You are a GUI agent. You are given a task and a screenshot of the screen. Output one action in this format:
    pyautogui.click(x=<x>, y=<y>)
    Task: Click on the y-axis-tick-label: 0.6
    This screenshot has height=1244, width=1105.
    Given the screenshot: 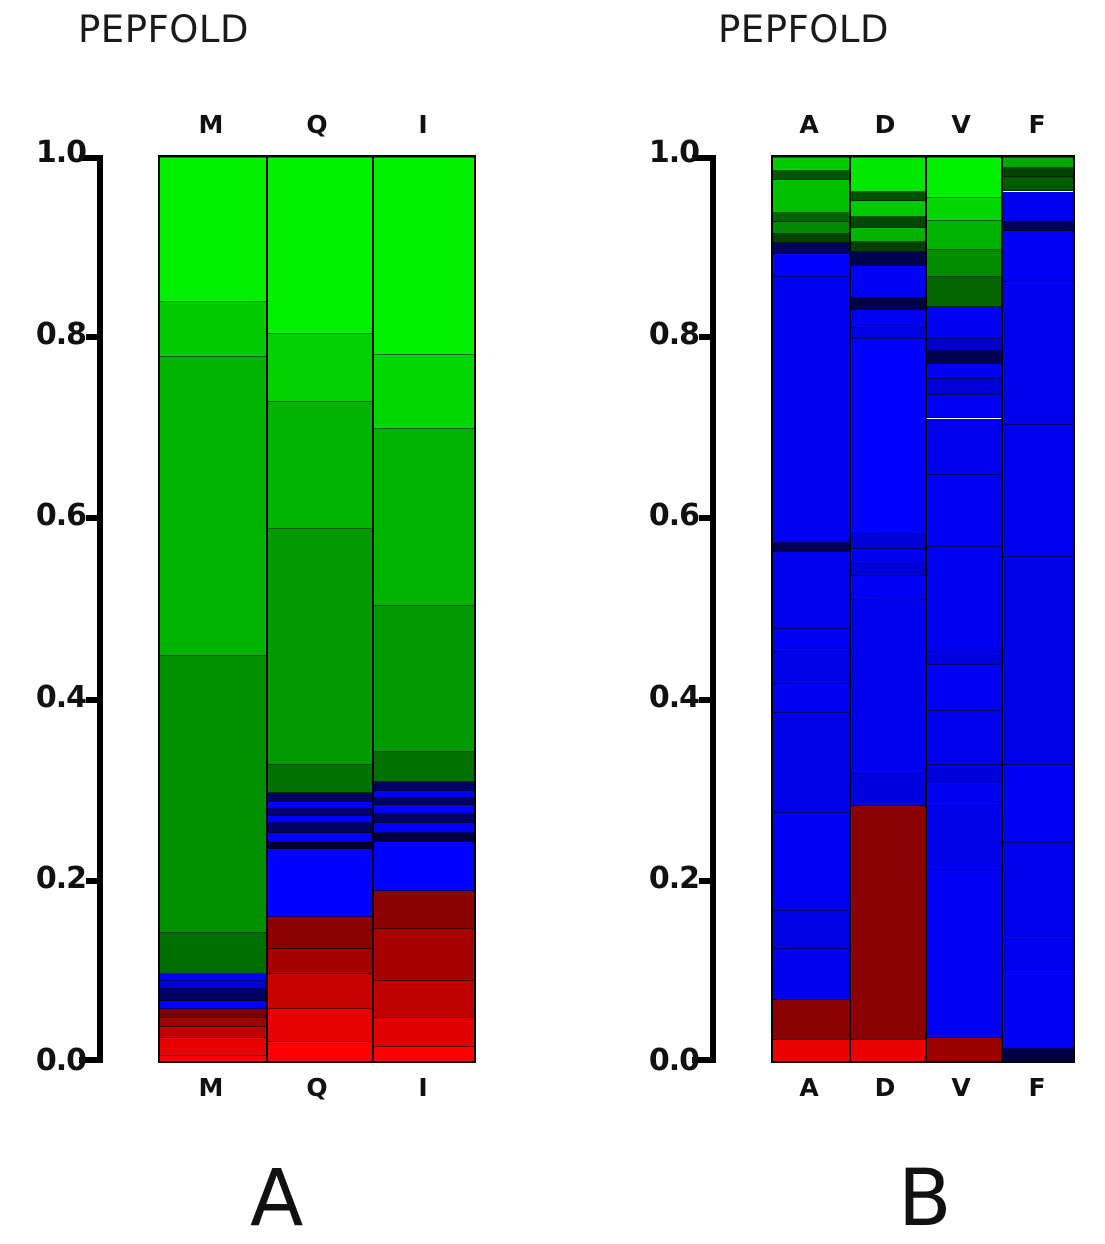 What is the action you would take?
    pyautogui.click(x=674, y=516)
    